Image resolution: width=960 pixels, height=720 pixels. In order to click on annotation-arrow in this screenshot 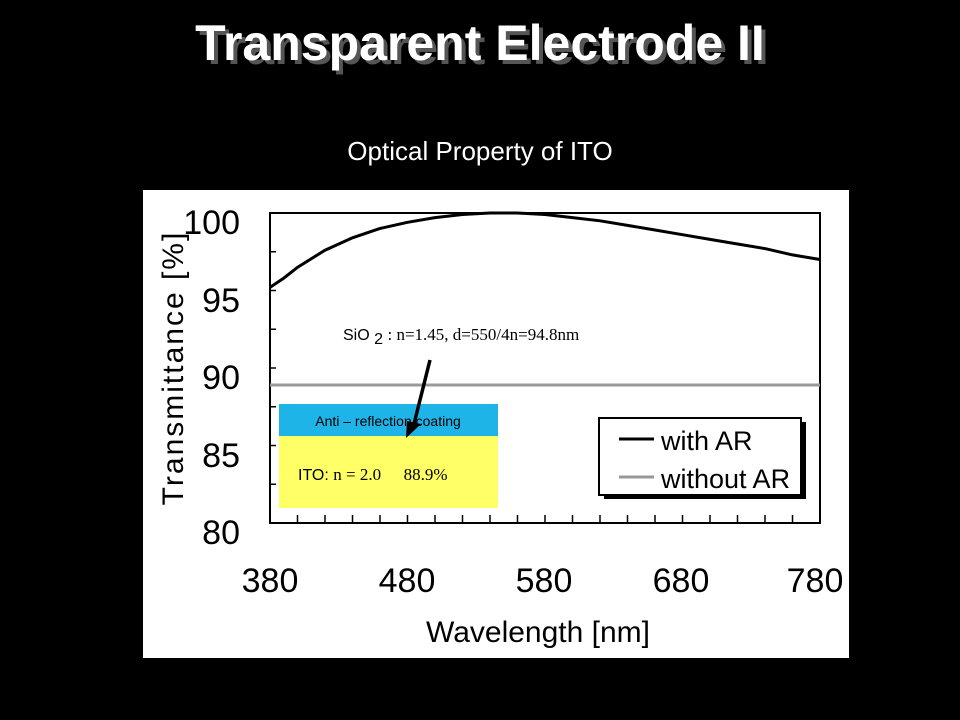, I will do `click(421, 394)`.